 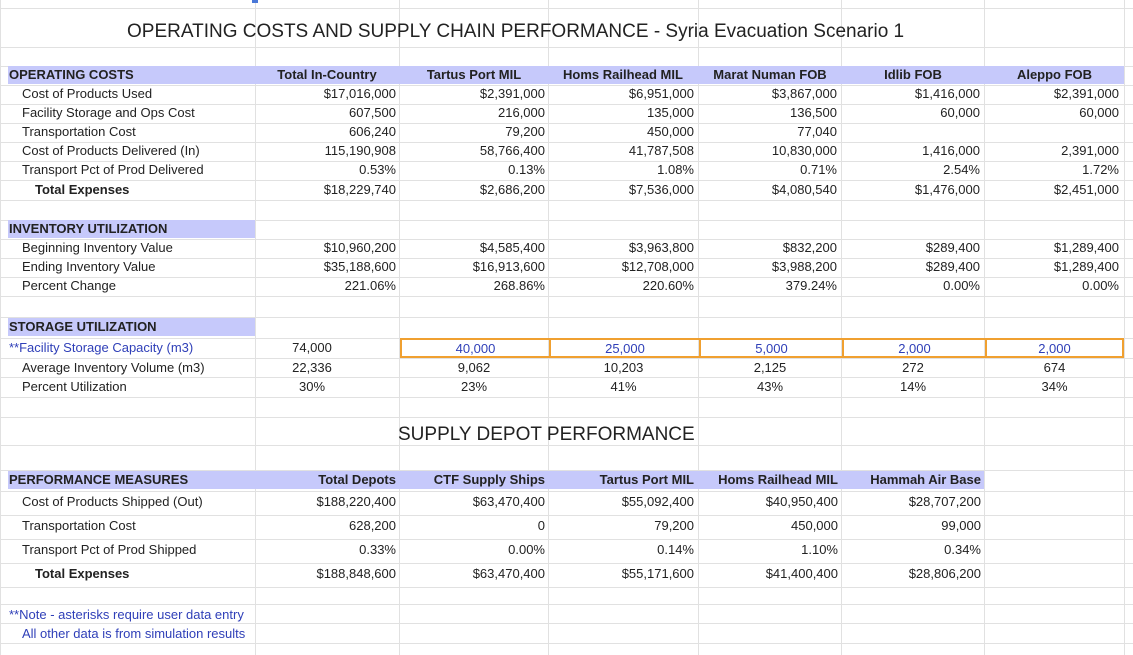 What do you see at coordinates (961, 525) in the screenshot?
I see `data-cell: 99,000` at bounding box center [961, 525].